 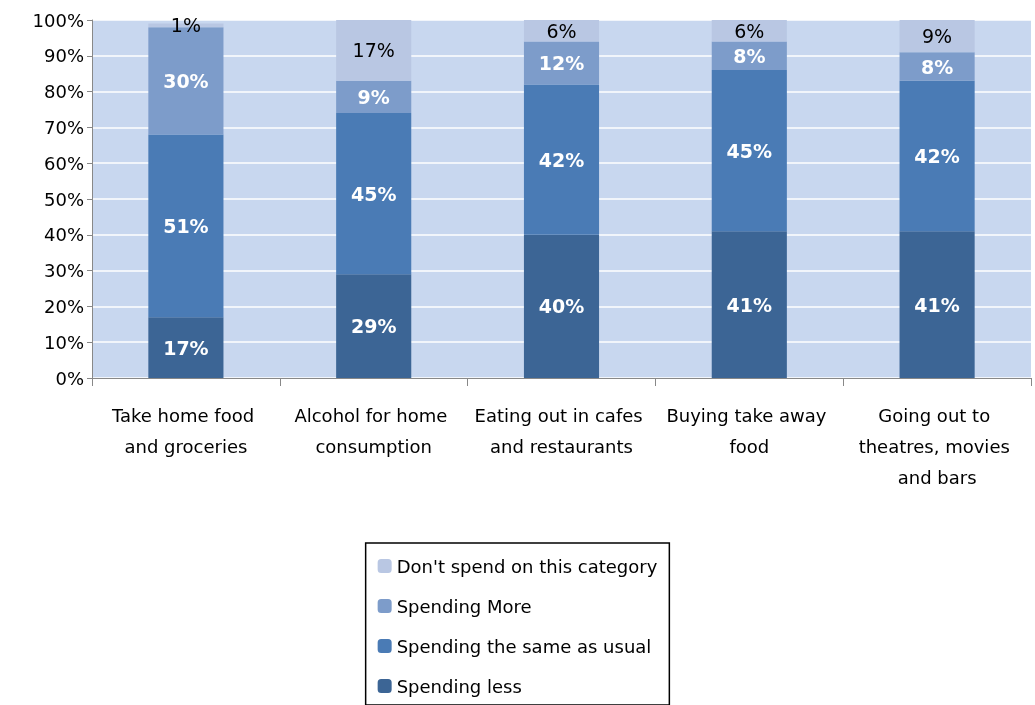 What do you see at coordinates (69, 378) in the screenshot?
I see `y-tick-label: 0%` at bounding box center [69, 378].